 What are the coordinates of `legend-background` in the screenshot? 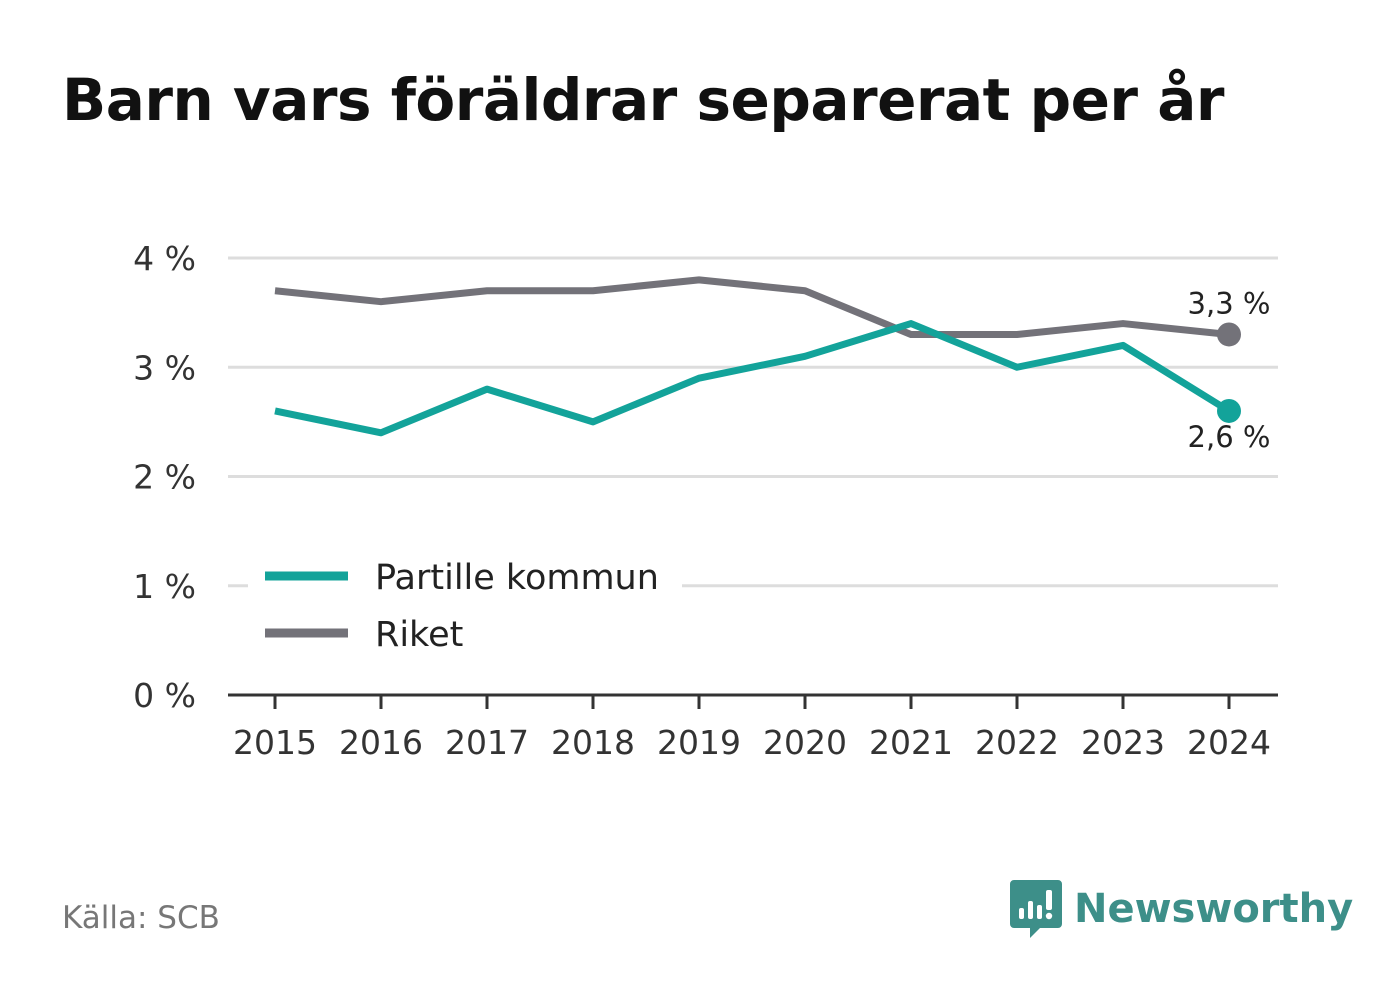 It's located at (465, 606).